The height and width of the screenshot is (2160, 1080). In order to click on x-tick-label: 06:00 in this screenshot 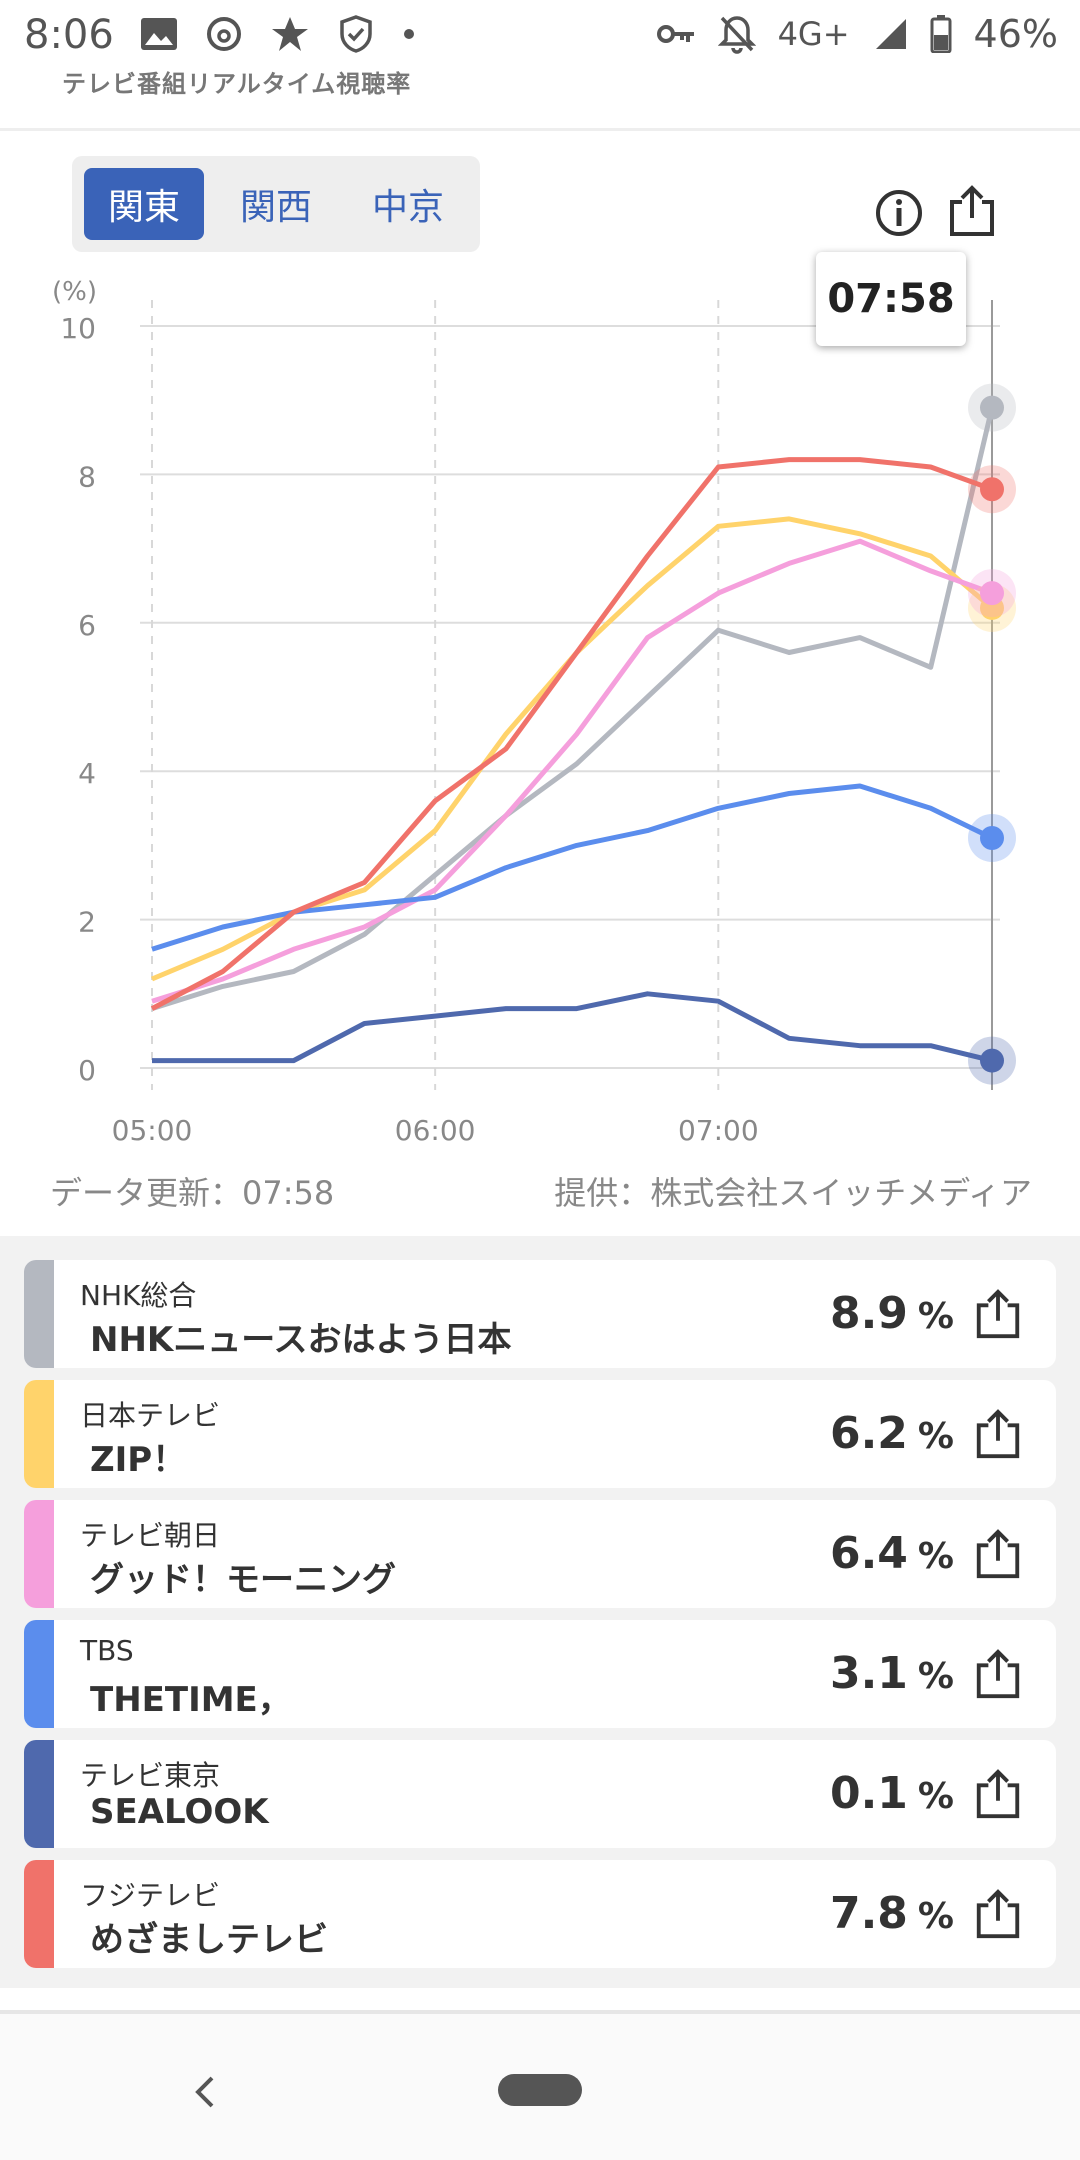, I will do `click(435, 1130)`.